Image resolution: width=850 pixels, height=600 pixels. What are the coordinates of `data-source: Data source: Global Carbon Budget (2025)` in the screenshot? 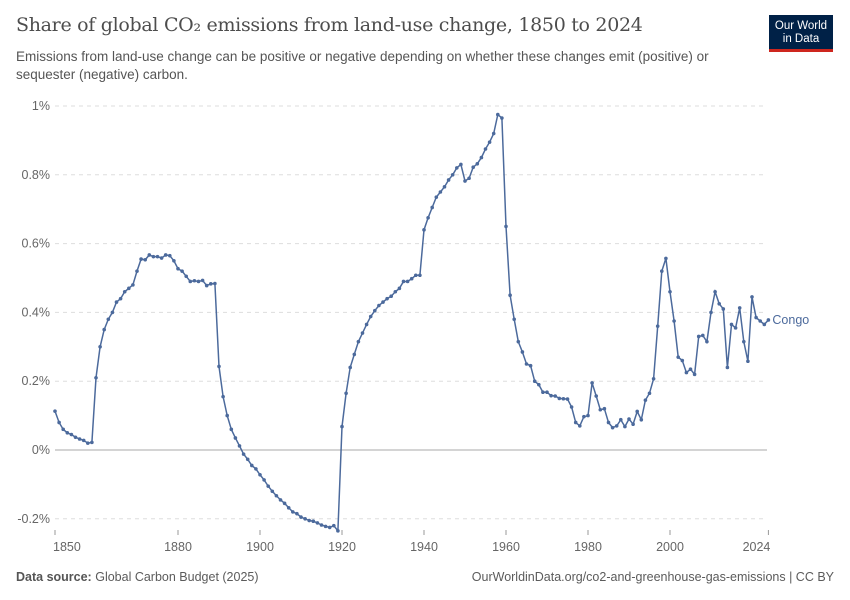 It's located at (137, 577).